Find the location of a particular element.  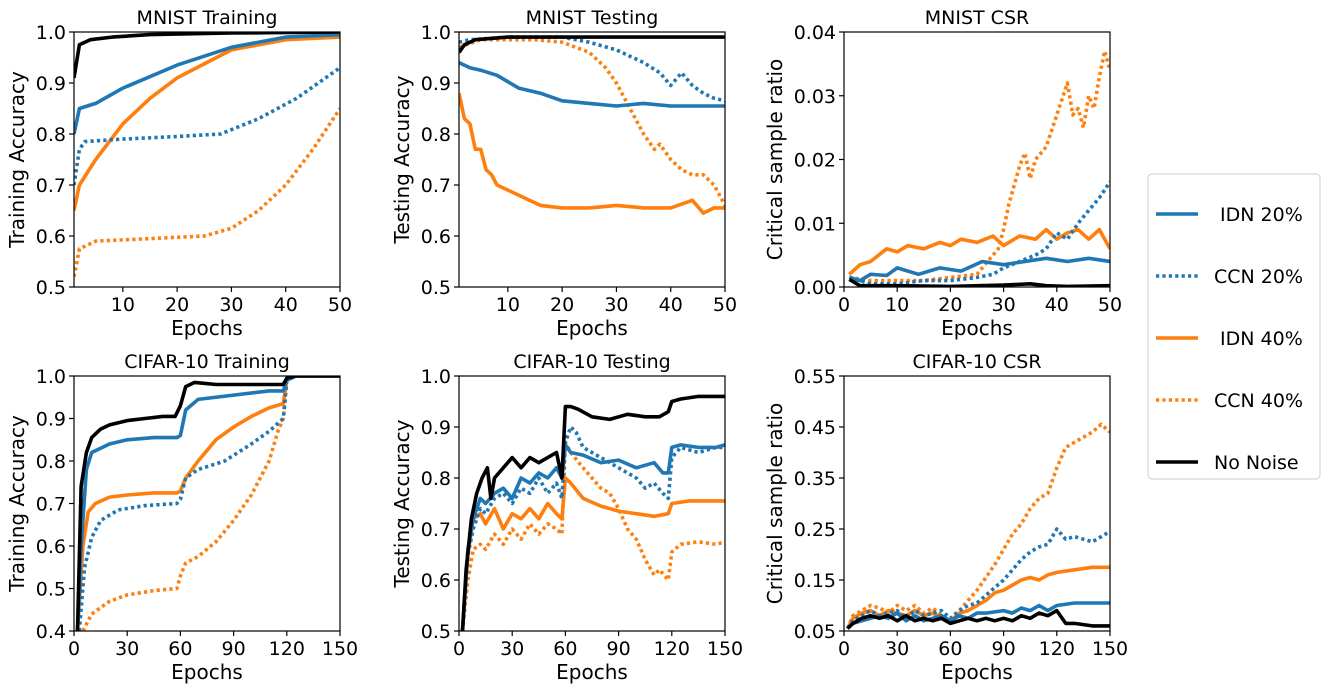

legend-label: No Noise is located at coordinates (1256, 463).